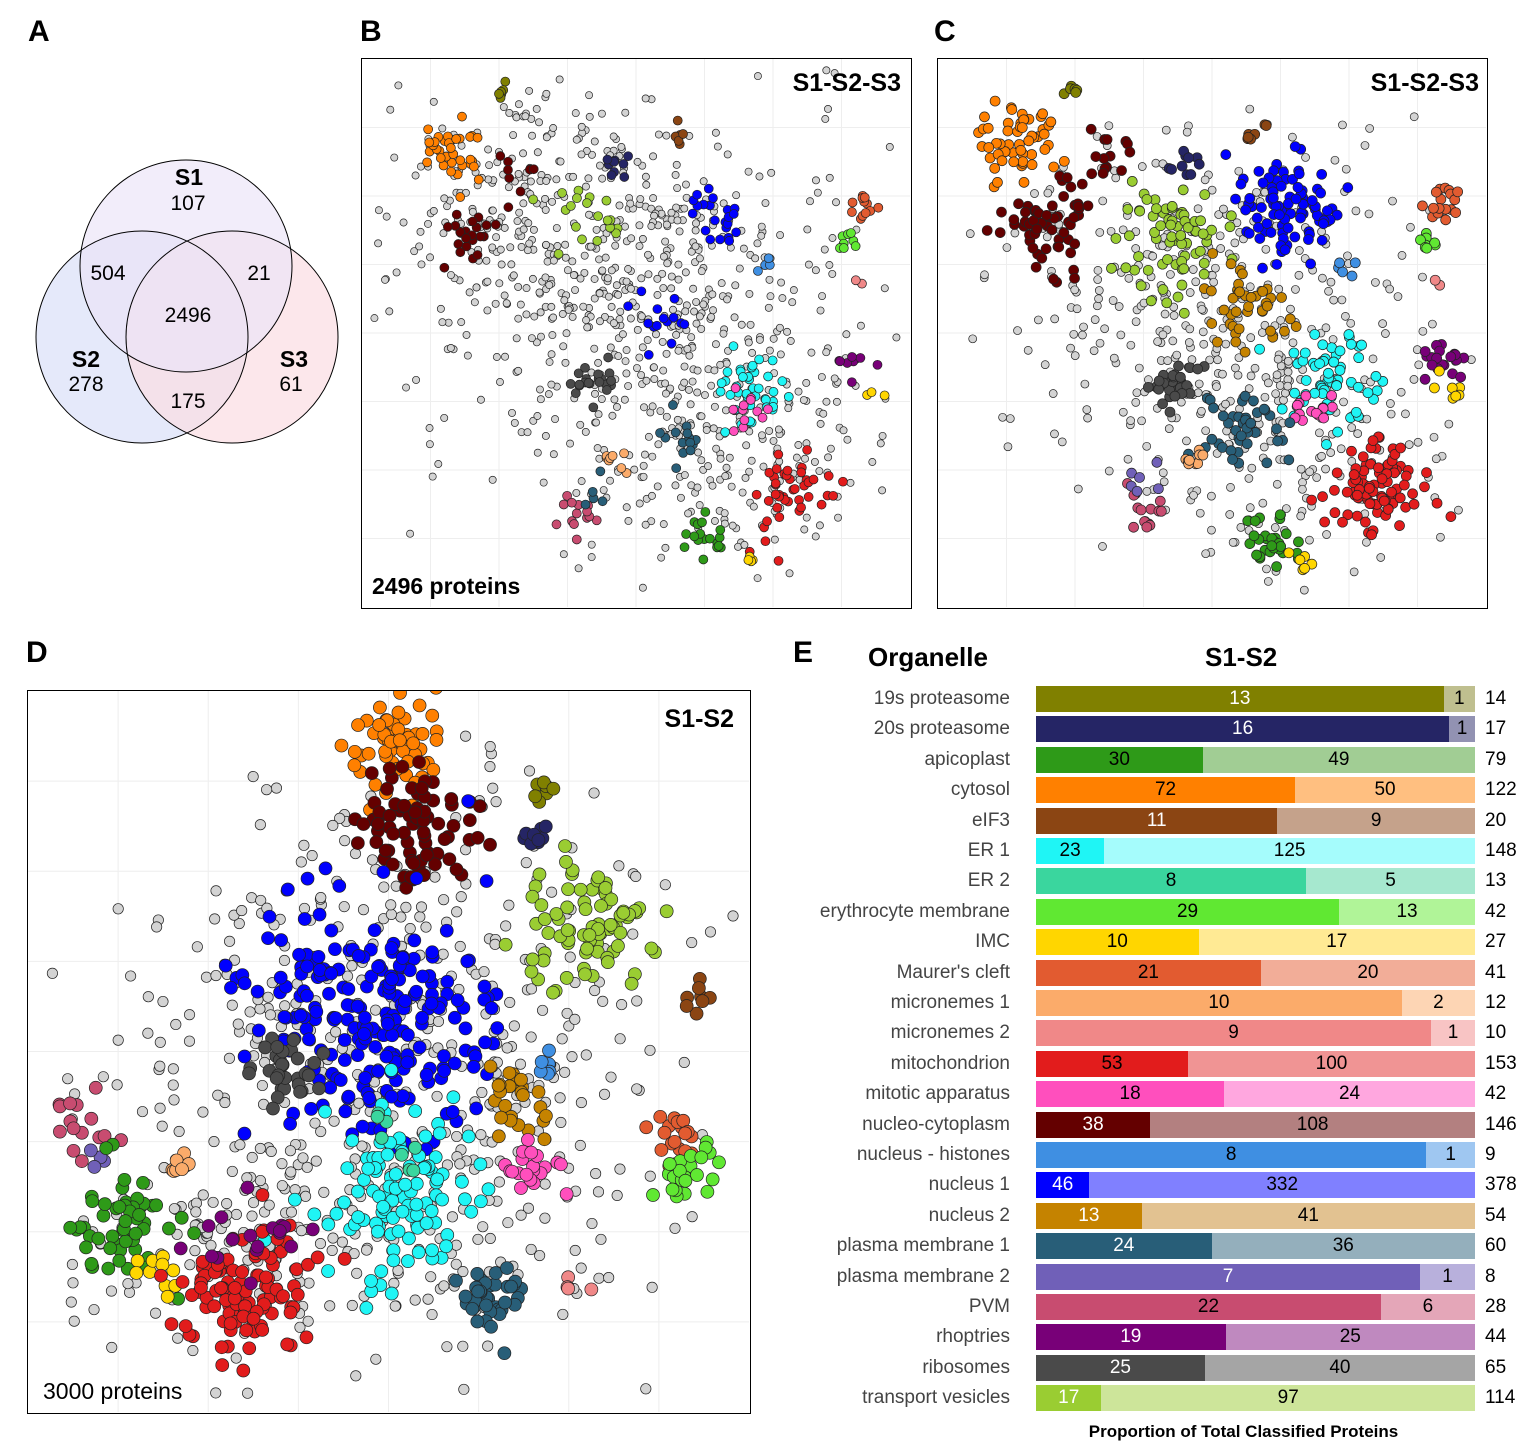 The image size is (1534, 1456). Describe the element at coordinates (852, 202) in the screenshot. I see `protein-point-maur` at that location.